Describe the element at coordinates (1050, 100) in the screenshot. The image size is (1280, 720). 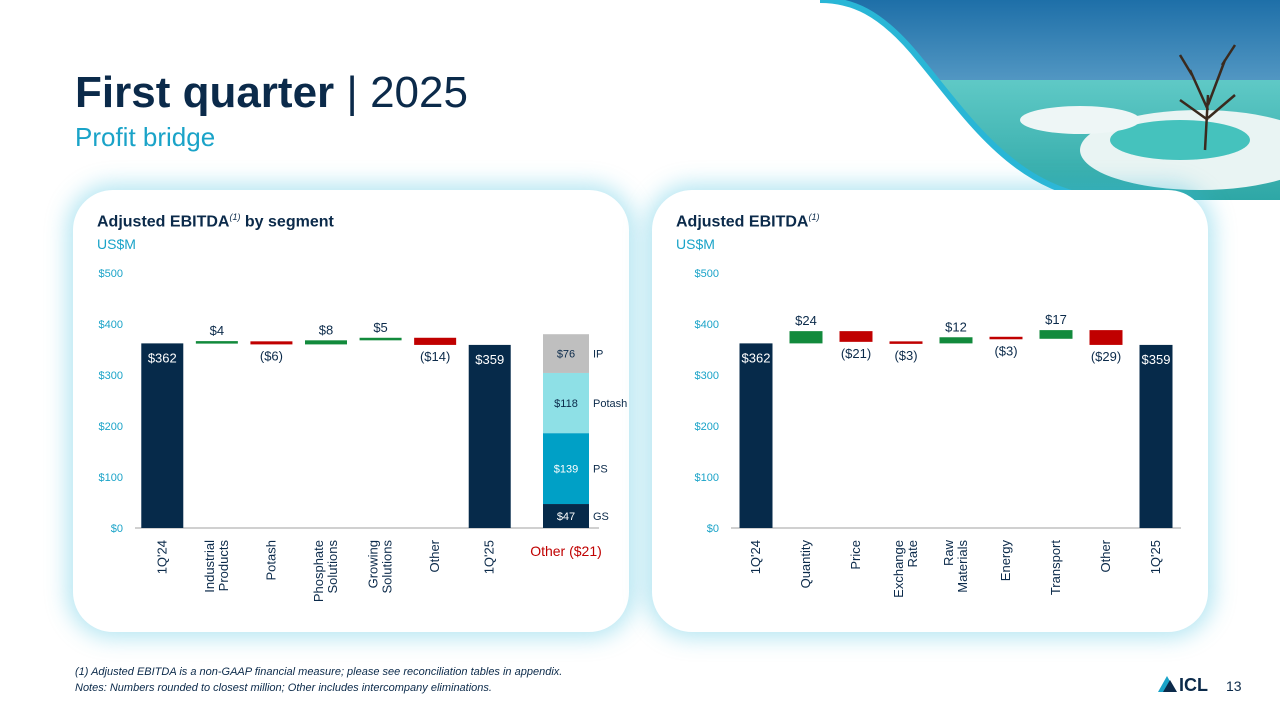
I see `hero-landscape-image` at that location.